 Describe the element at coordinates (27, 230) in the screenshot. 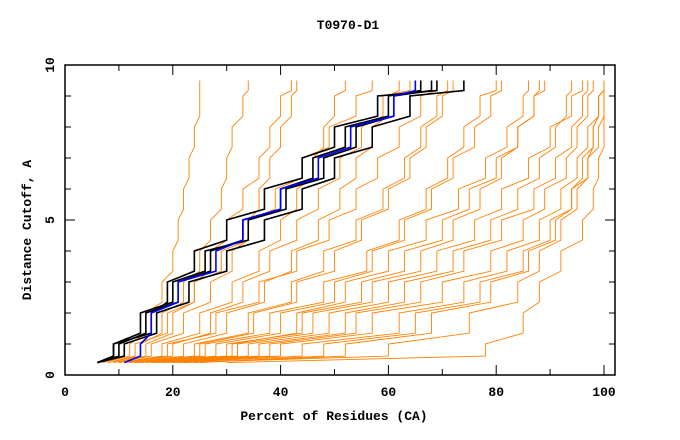

I see `y-axis-label: Distance Cutoff, A` at that location.